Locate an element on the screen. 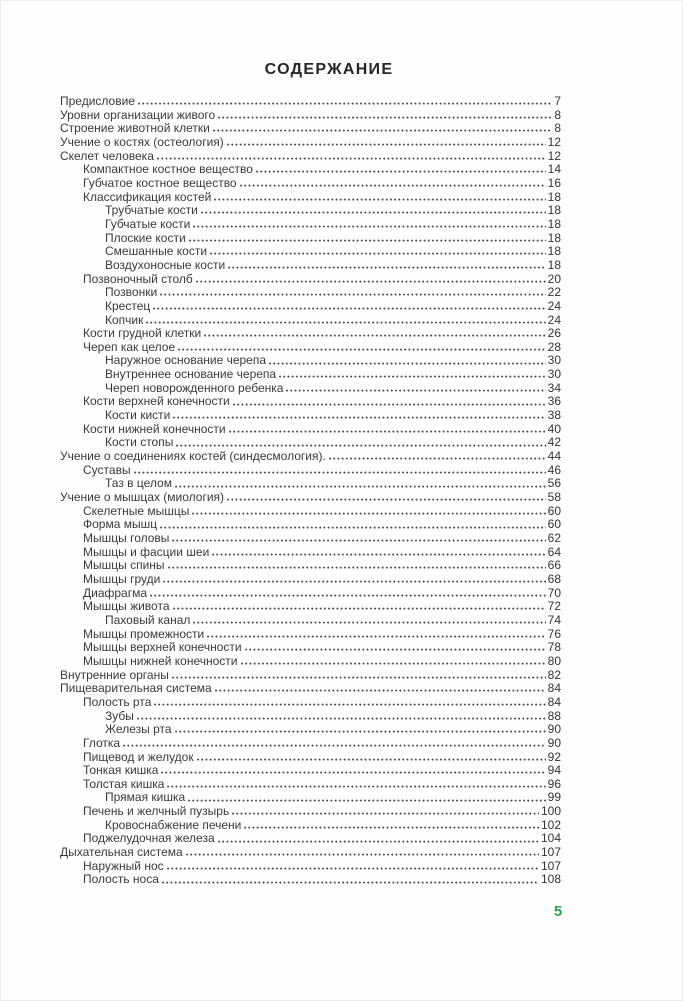  toc-entry: Позвонки 22 is located at coordinates (310, 293).